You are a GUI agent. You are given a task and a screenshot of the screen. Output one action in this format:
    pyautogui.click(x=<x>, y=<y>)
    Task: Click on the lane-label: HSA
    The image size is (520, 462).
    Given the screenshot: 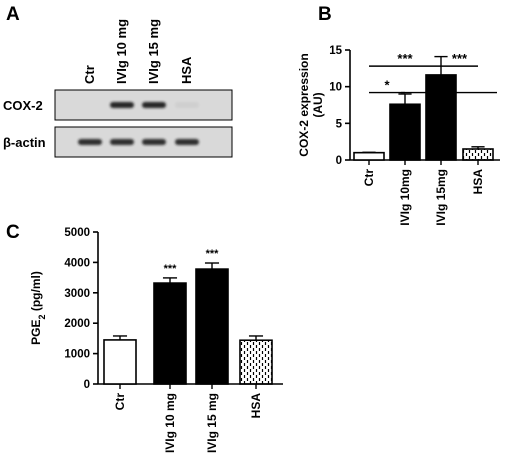 What is the action you would take?
    pyautogui.click(x=186, y=70)
    